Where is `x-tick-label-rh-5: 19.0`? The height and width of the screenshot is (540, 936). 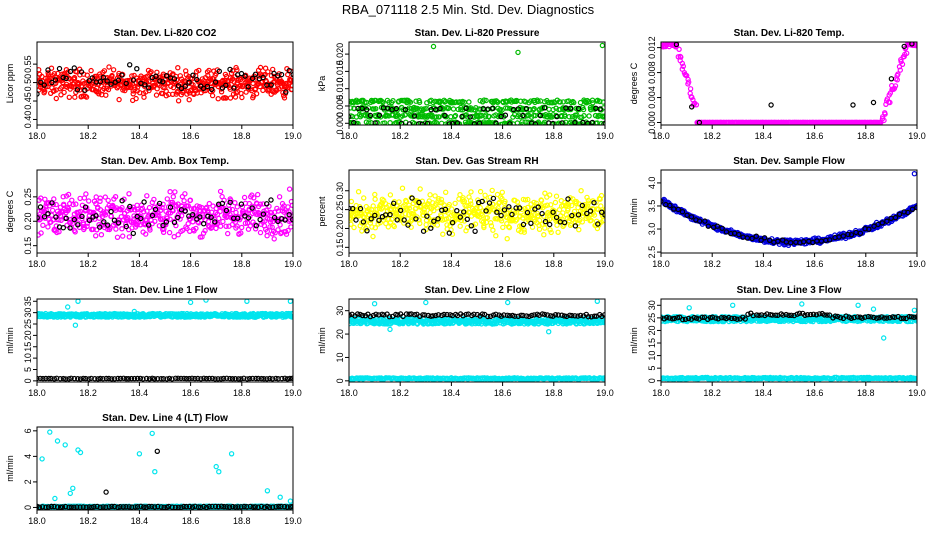 x-tick-label-rh-5: 19.0 is located at coordinates (605, 264).